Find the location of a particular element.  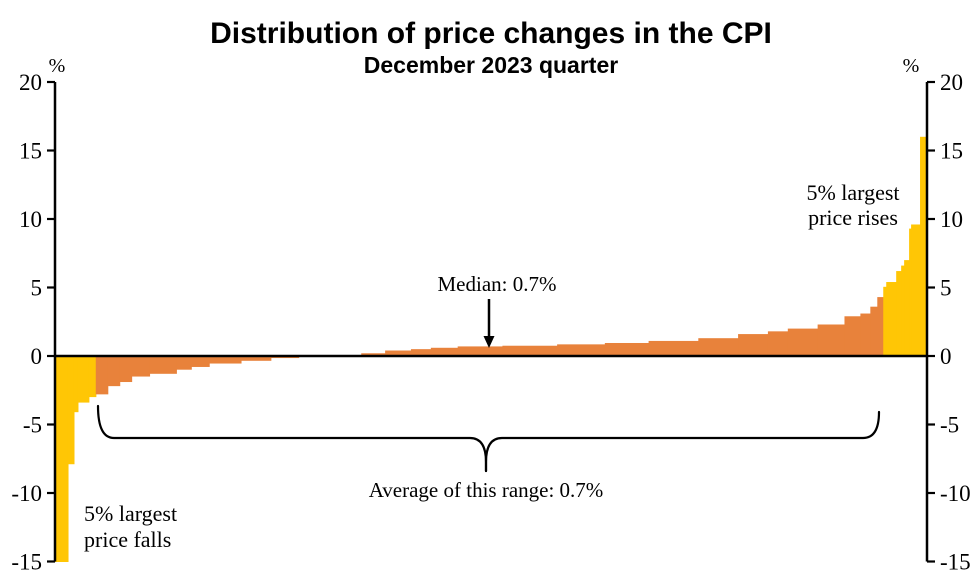

y-tick-label-left: 5 is located at coordinates (37, 288).